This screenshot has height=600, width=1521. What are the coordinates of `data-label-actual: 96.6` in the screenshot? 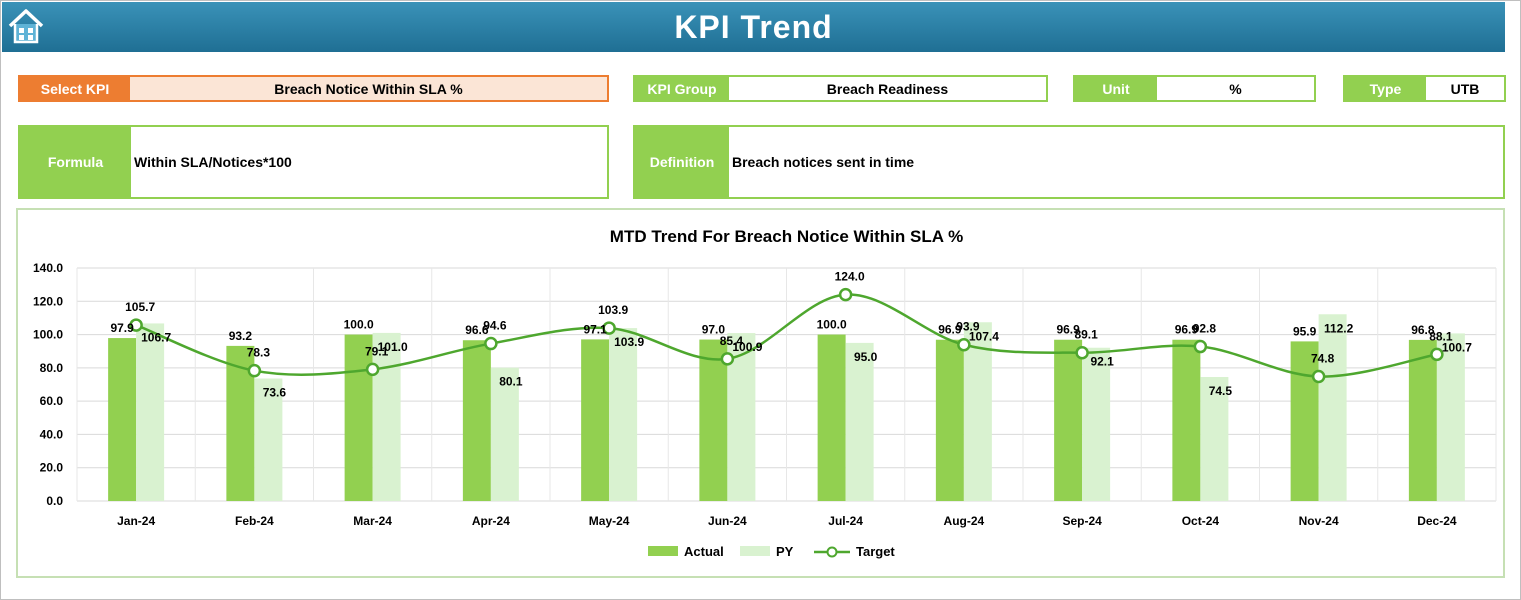 It's located at (477, 330).